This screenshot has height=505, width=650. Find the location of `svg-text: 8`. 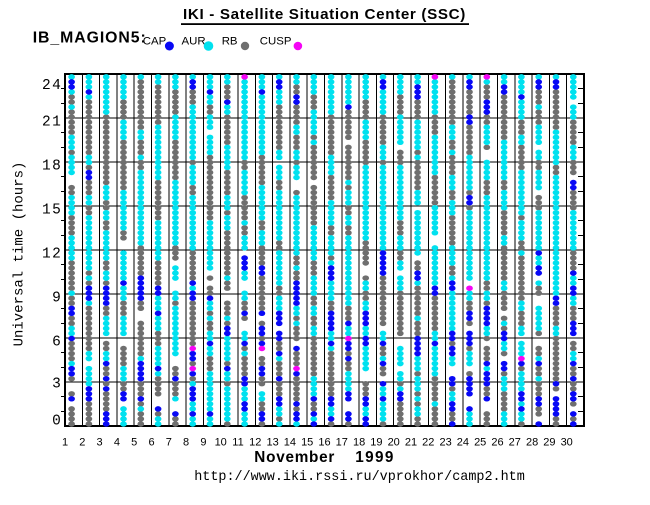

svg-text: 8 is located at coordinates (186, 443).